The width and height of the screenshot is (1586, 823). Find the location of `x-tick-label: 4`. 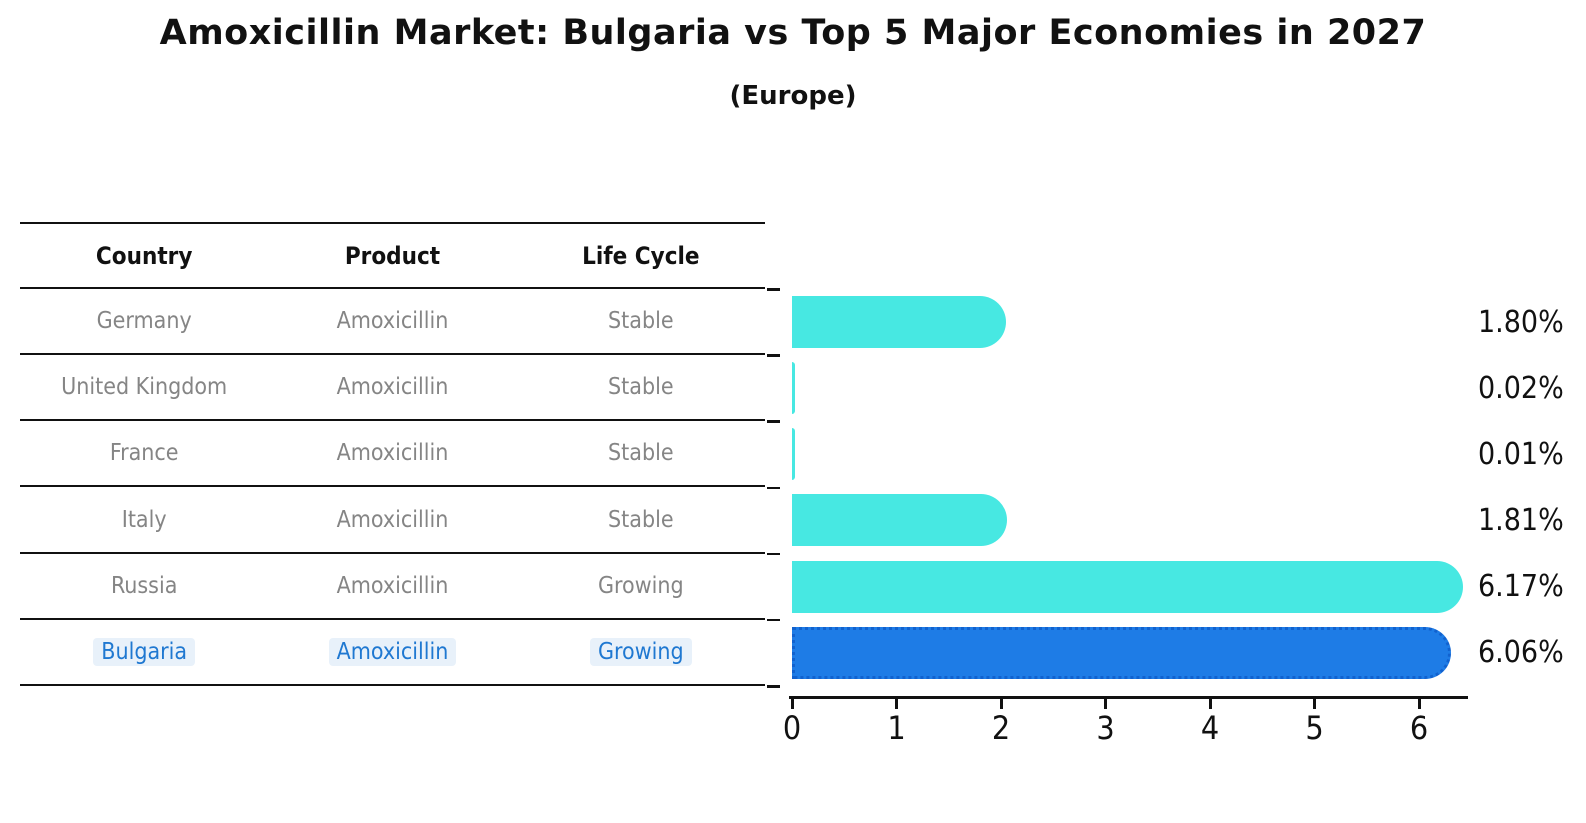

x-tick-label: 4 is located at coordinates (1210, 728).